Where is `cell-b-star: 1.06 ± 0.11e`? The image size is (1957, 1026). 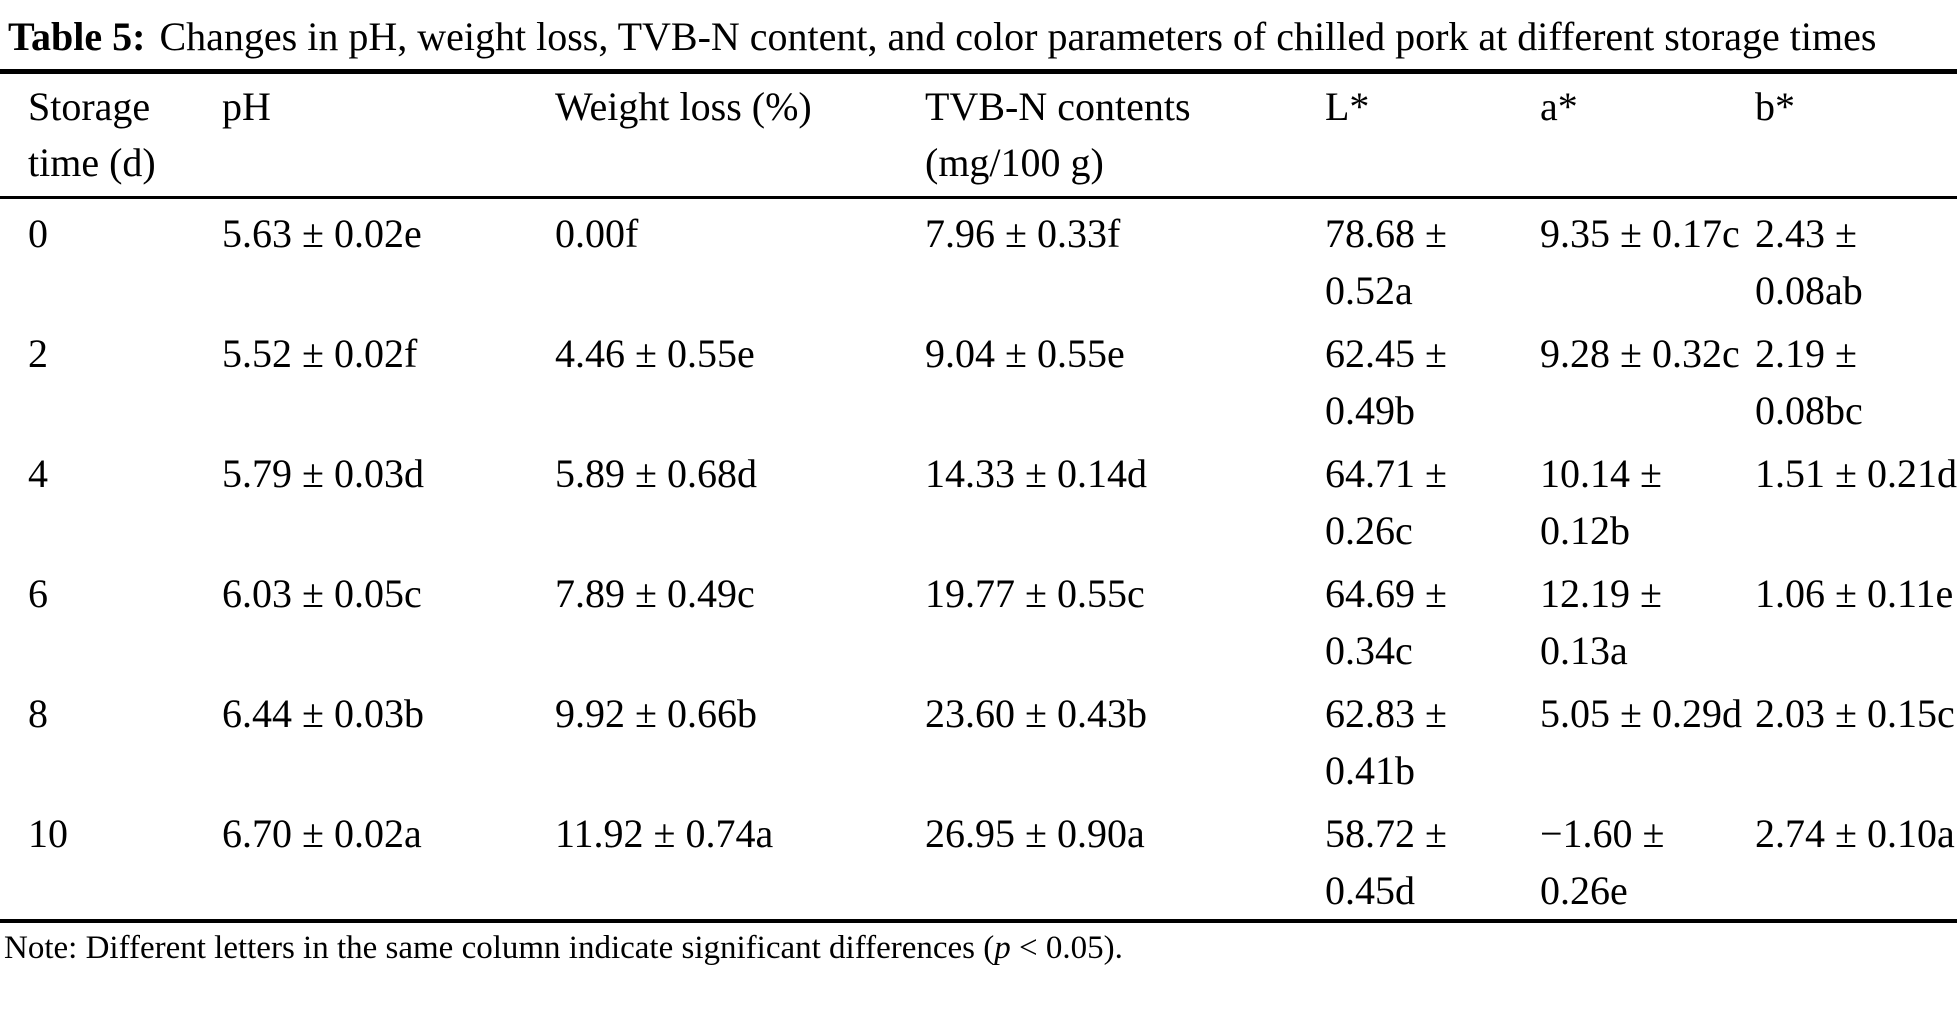
cell-b-star: 1.06 ± 0.11e is located at coordinates (1854, 593).